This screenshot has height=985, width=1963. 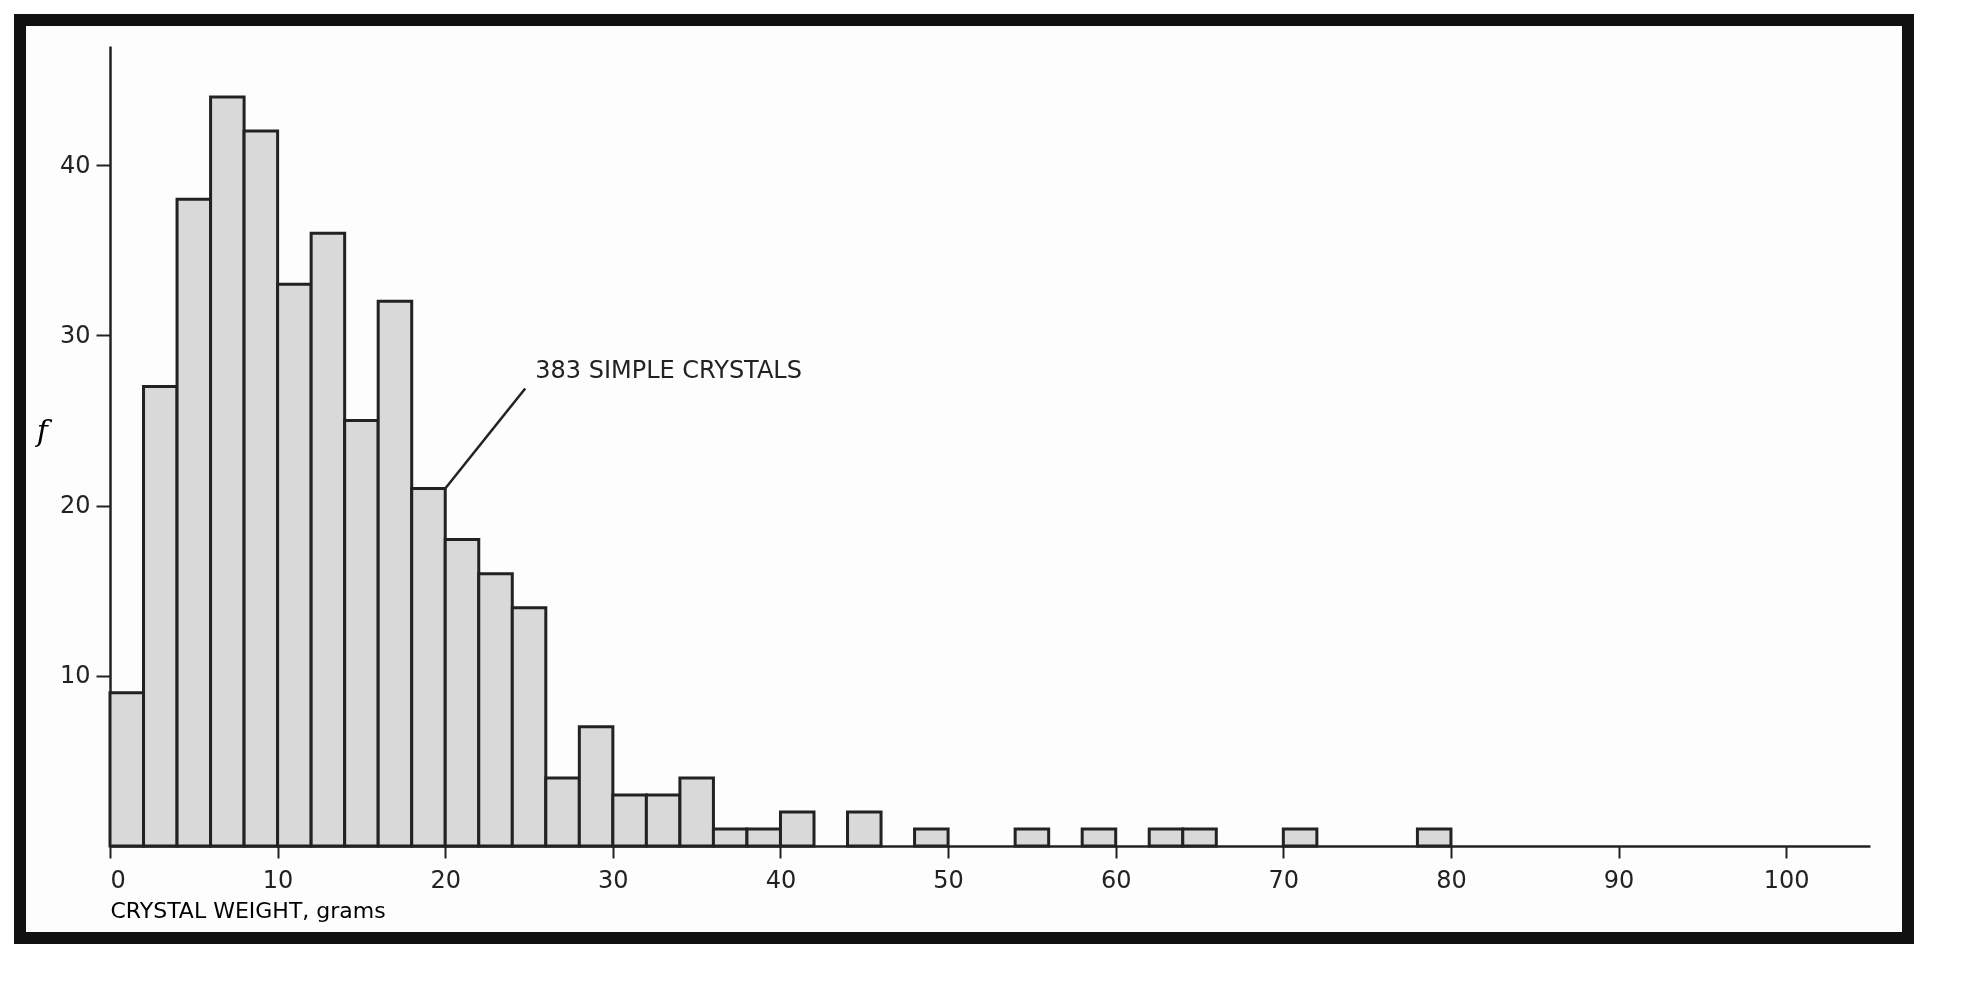 I want to click on x-axis-title: CRYSTAL WEIGHT, grams, so click(x=248, y=910).